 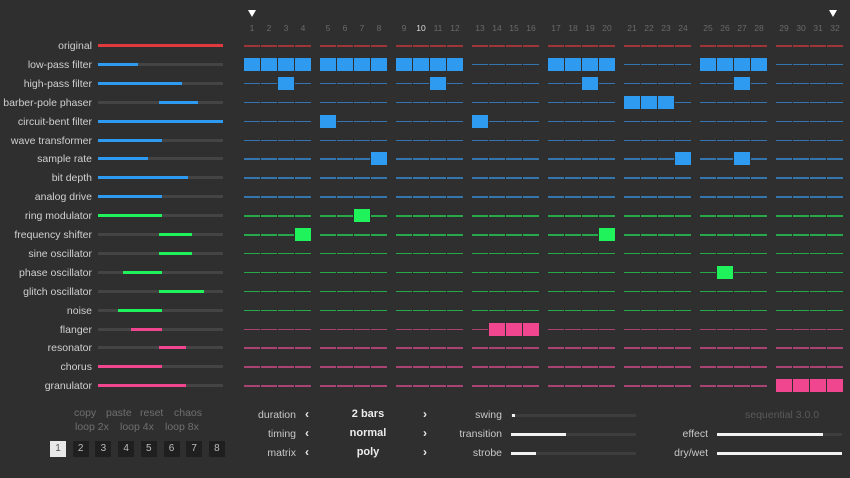 What do you see at coordinates (573, 453) in the screenshot?
I see `strobe-slider` at bounding box center [573, 453].